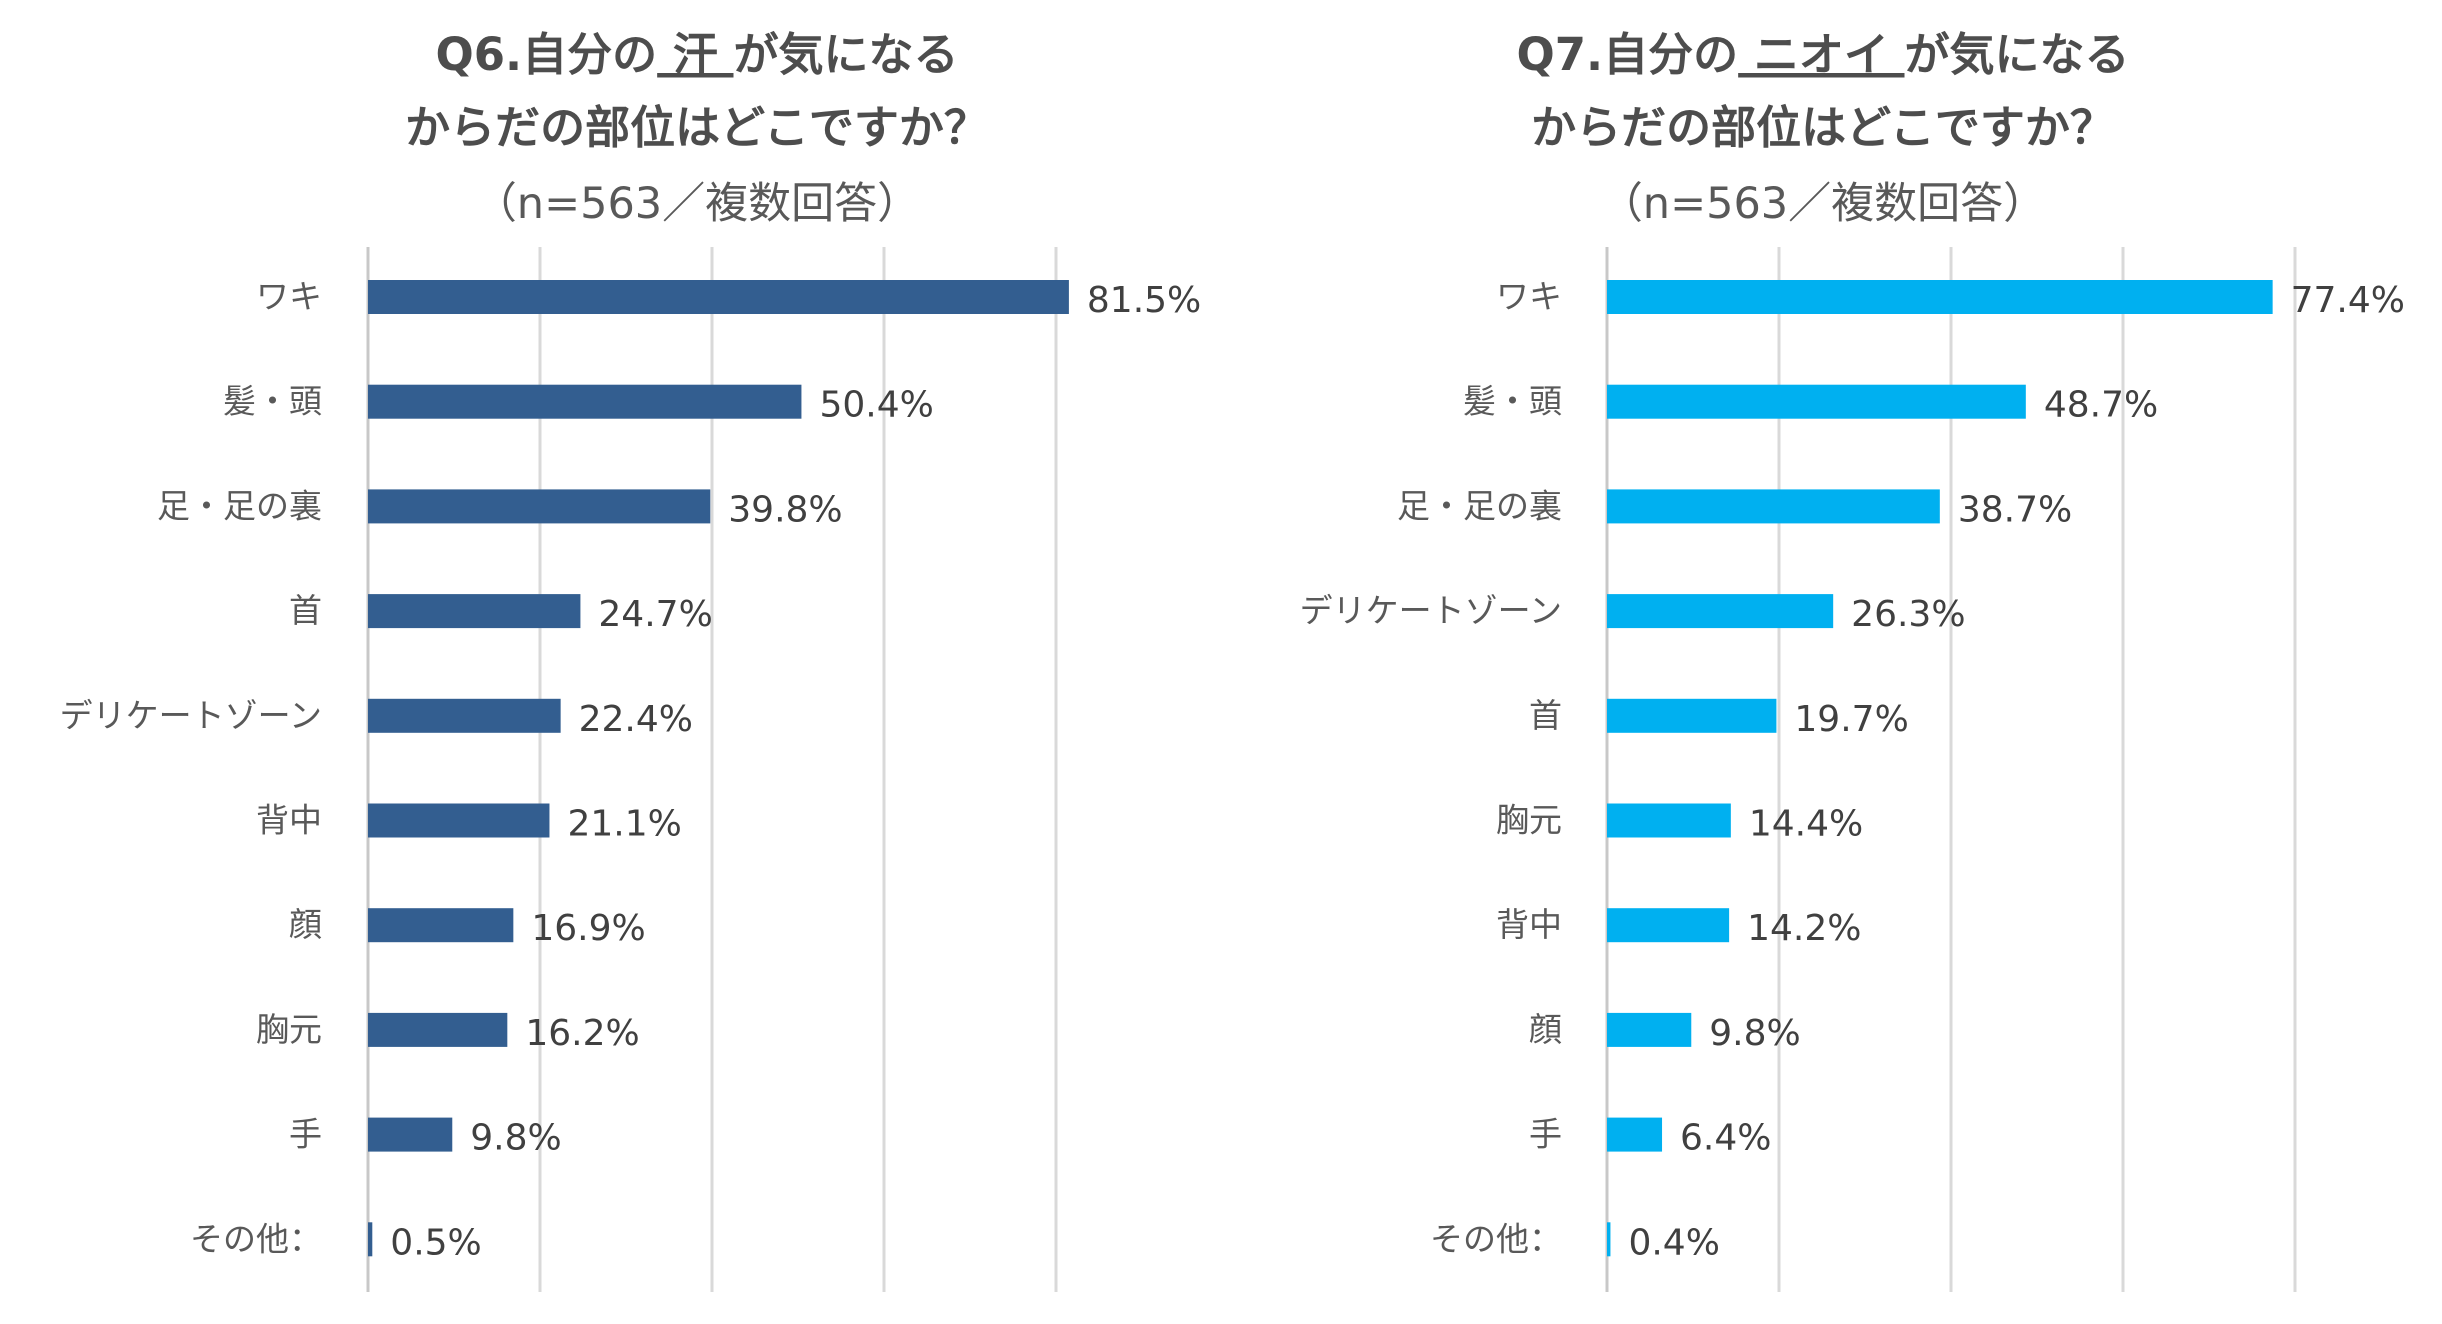  I want to click on data-label: 14.4%, so click(1806, 824).